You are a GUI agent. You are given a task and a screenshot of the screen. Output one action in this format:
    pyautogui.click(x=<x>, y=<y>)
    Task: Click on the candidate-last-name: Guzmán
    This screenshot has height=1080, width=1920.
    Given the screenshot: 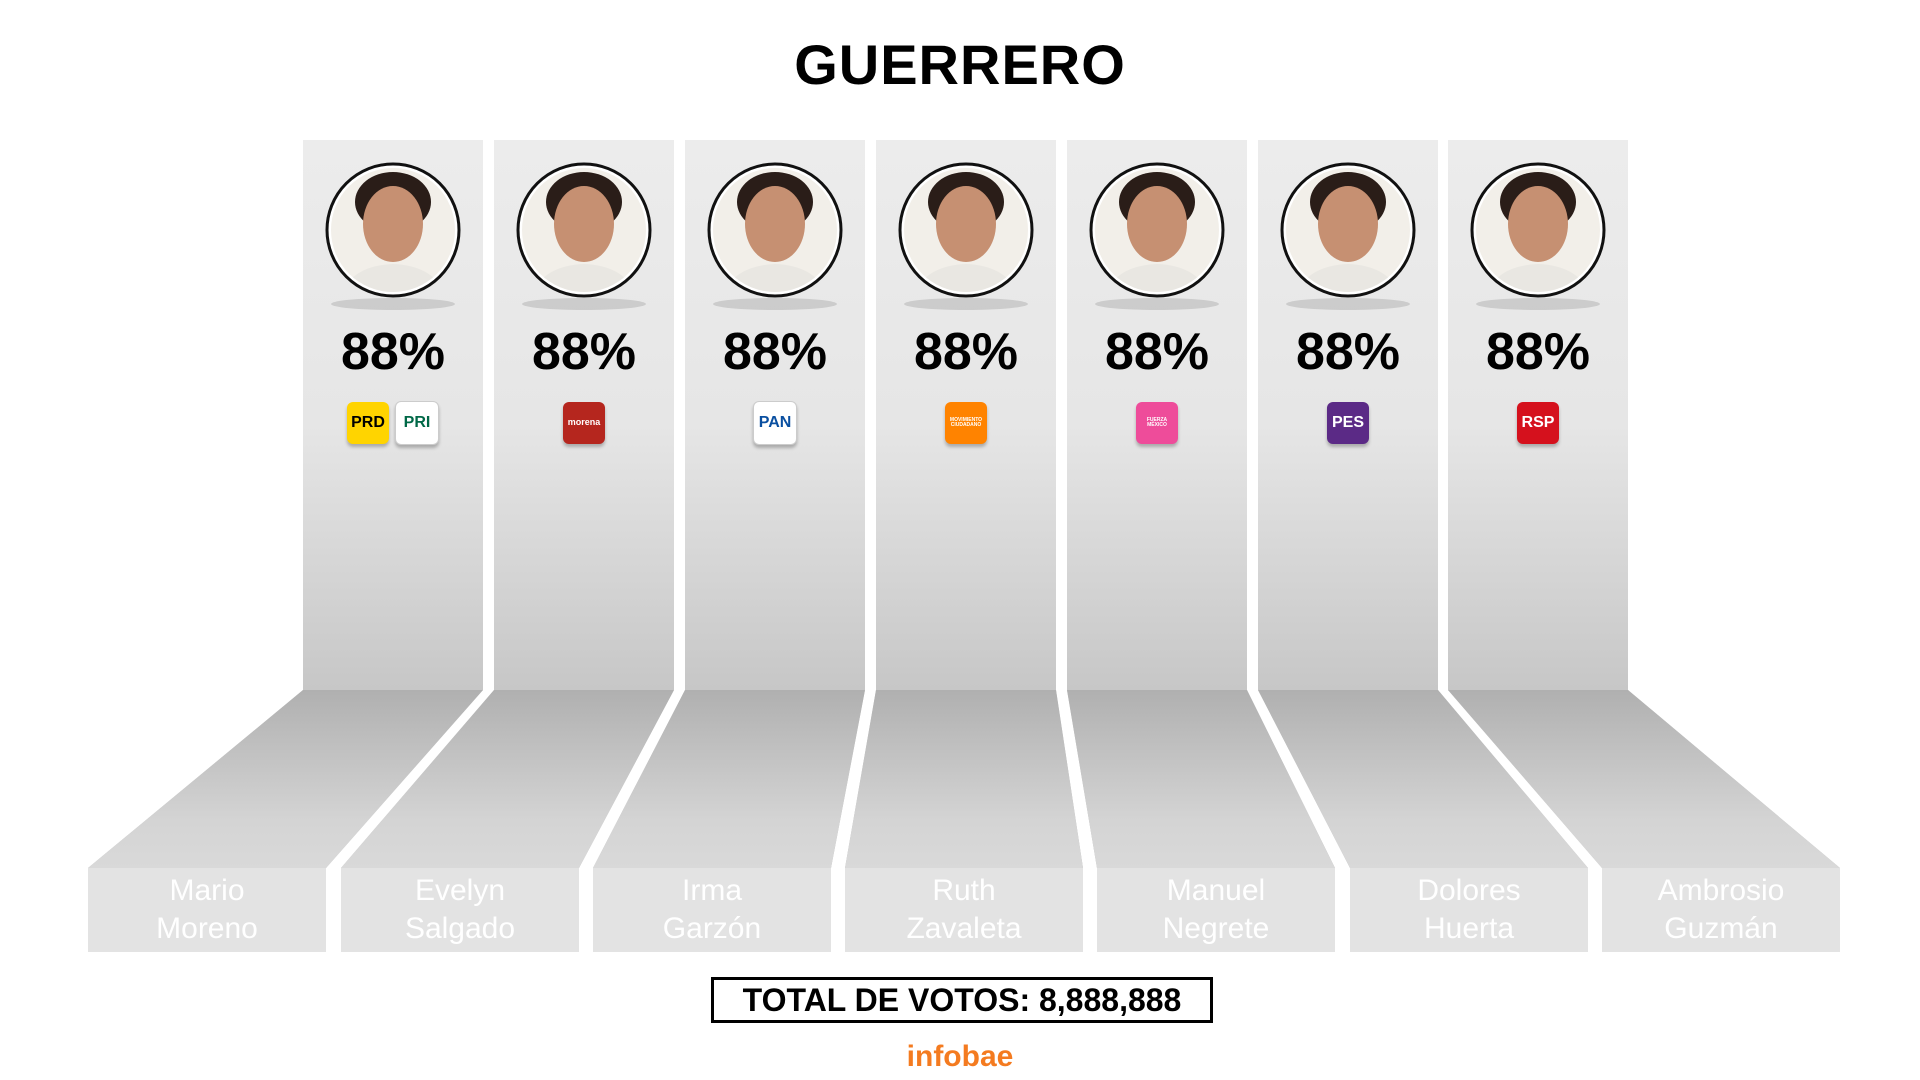 What is the action you would take?
    pyautogui.click(x=1721, y=928)
    